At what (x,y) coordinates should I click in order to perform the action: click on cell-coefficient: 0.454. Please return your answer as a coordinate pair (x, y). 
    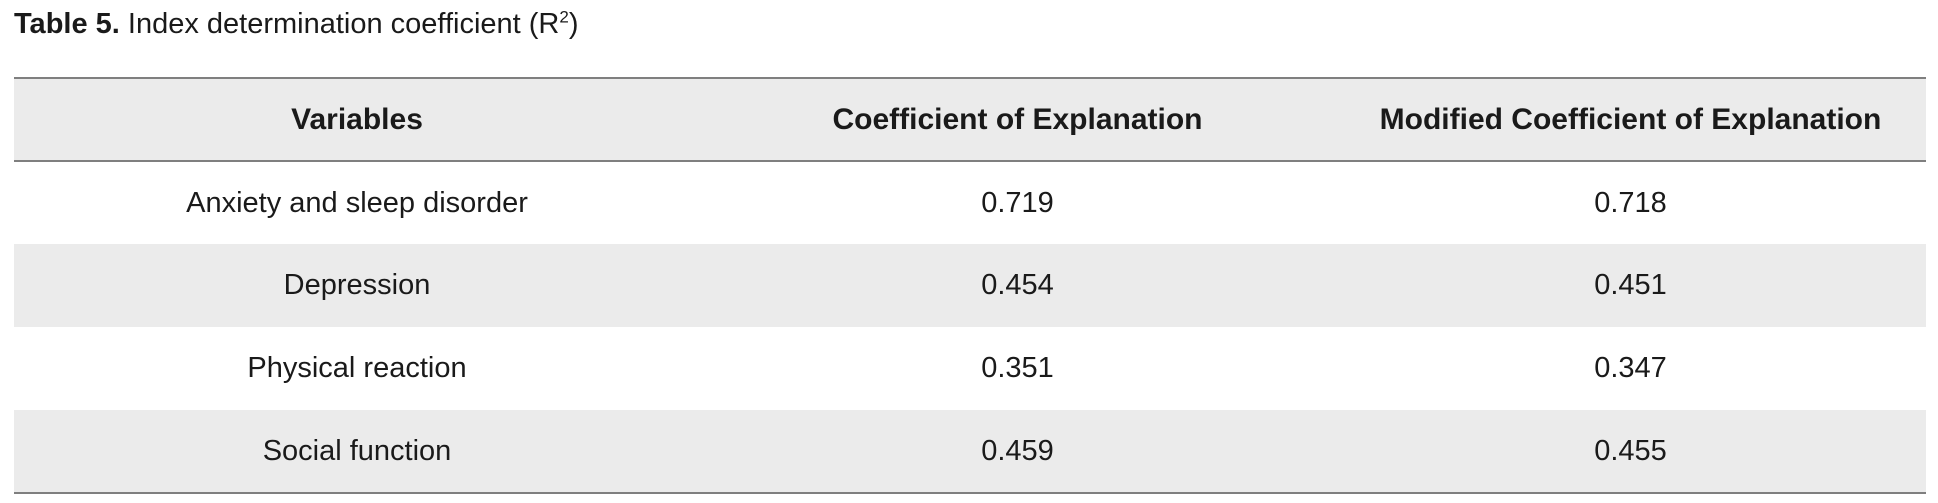
    Looking at the image, I should click on (1017, 285).